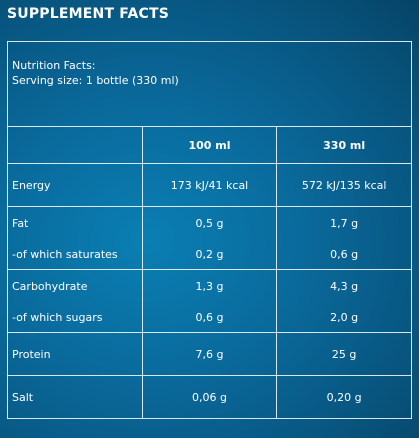  I want to click on row-label: Protein, so click(75, 354).